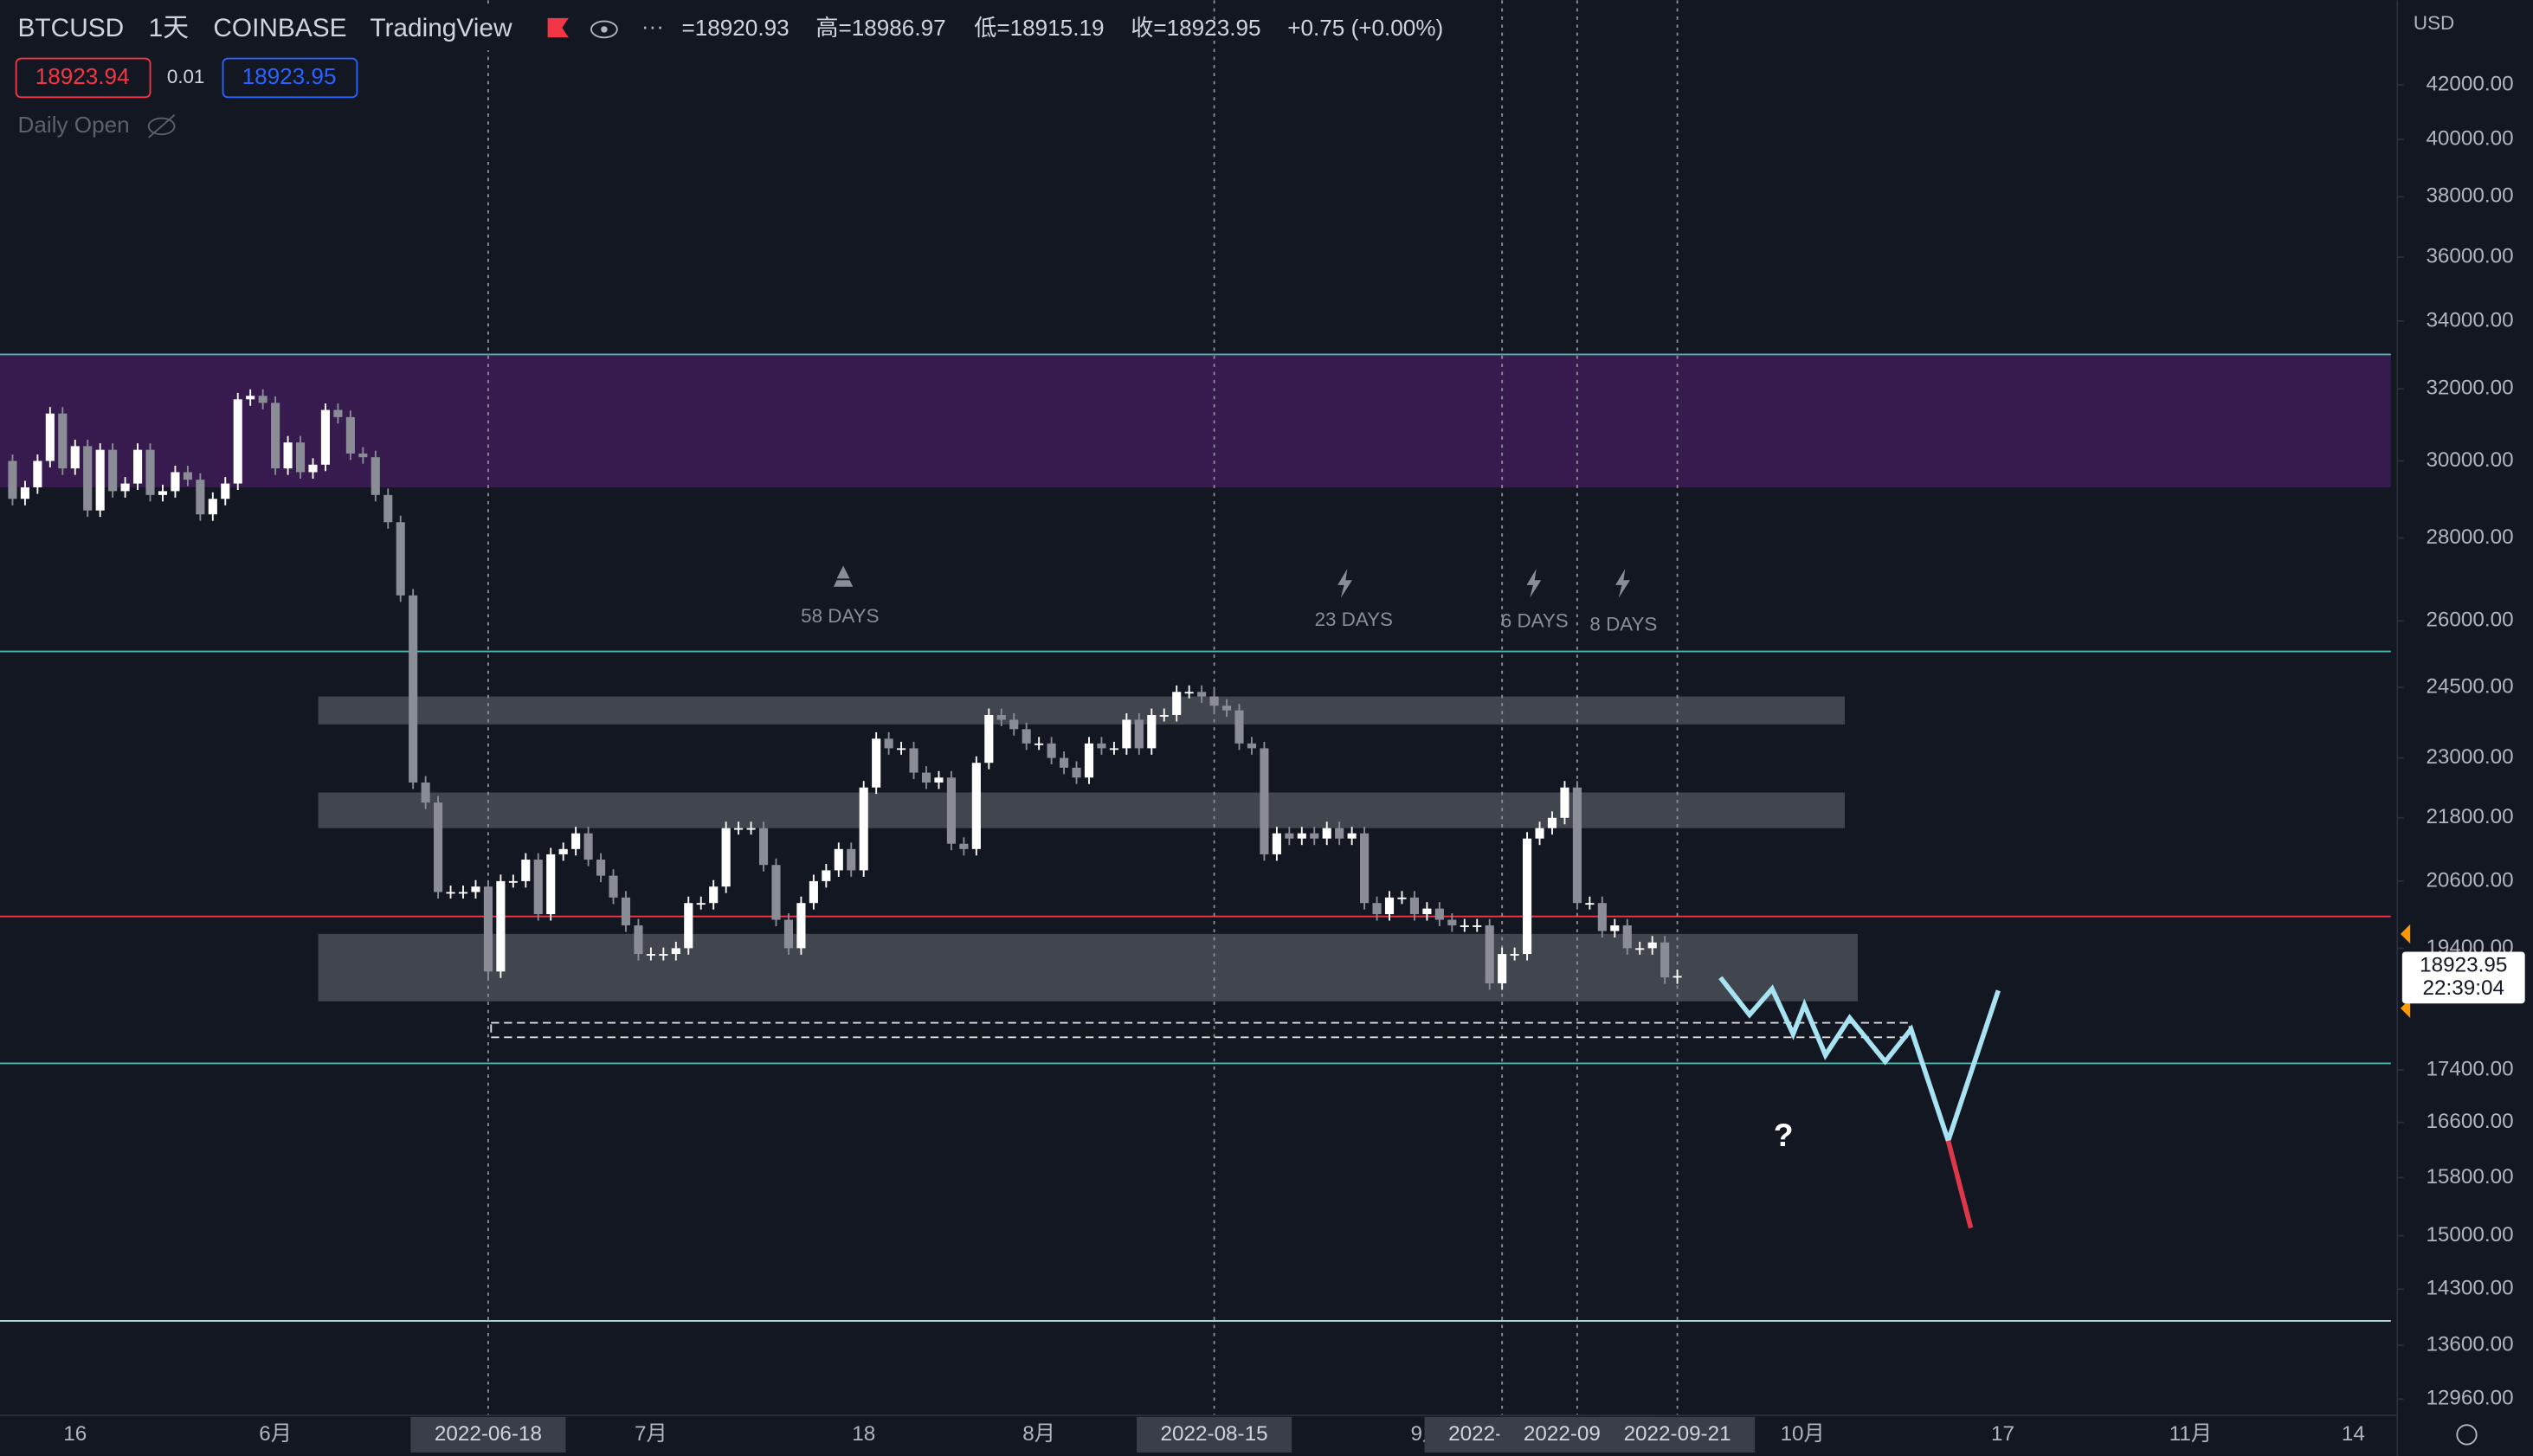  Describe the element at coordinates (2469, 1121) in the screenshot. I see `y-tick-label: 16600.00` at that location.